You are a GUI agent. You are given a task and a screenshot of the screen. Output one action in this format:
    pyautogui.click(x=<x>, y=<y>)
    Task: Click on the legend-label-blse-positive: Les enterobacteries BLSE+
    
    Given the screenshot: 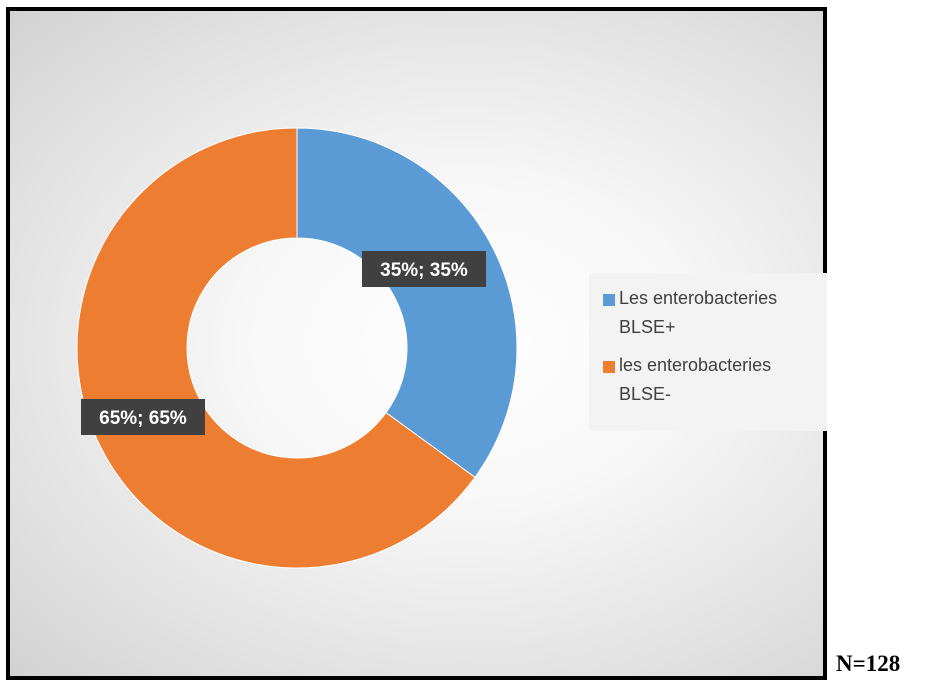 What is the action you would take?
    pyautogui.click(x=698, y=312)
    